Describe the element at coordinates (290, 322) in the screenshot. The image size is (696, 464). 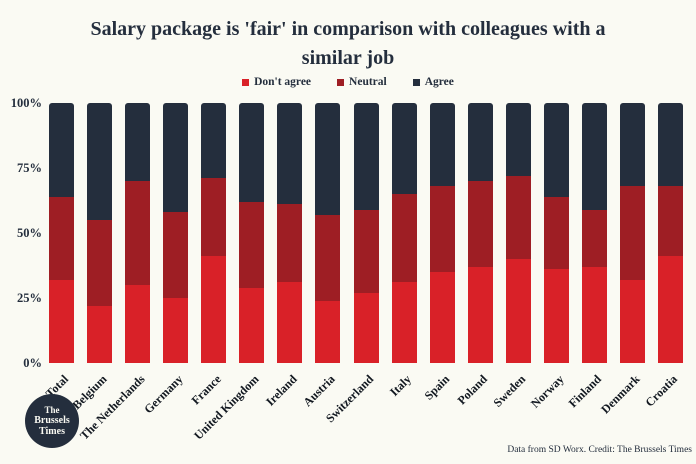
I see `bar-segment-don-t-agree-ireland` at that location.